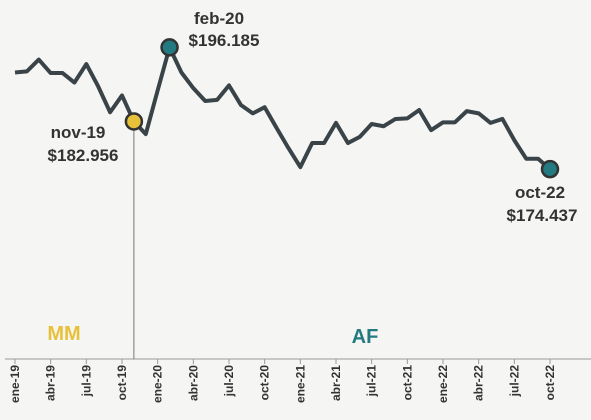 Image resolution: width=591 pixels, height=420 pixels. I want to click on x-tick-label: abr-22, so click(479, 383).